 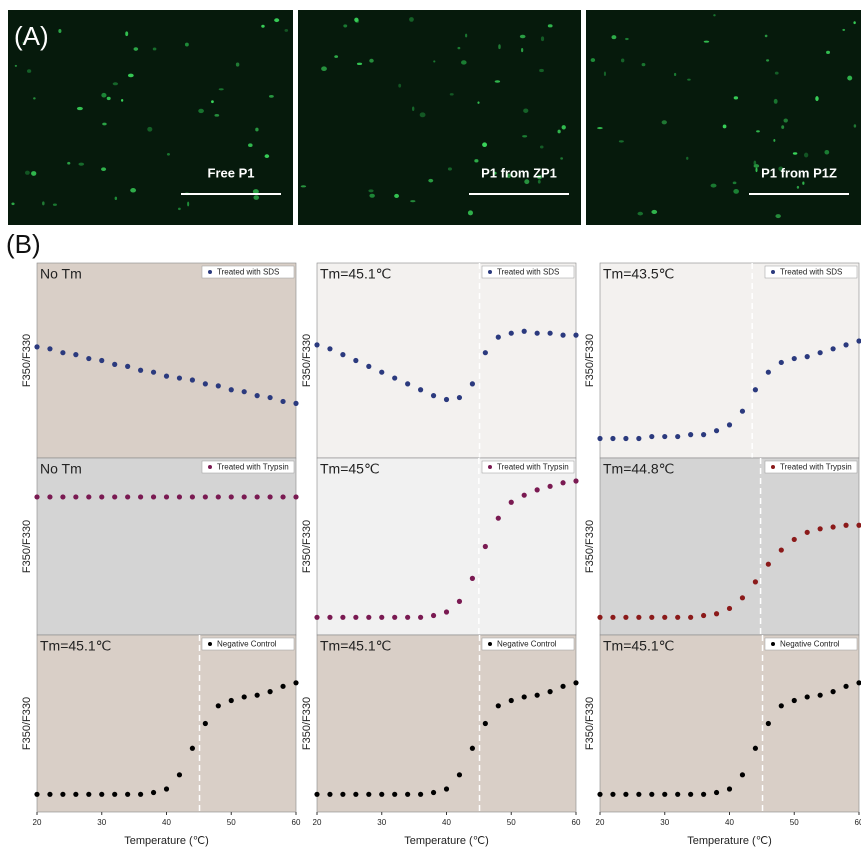 I want to click on legend-label: Treated with SDS, so click(x=811, y=272).